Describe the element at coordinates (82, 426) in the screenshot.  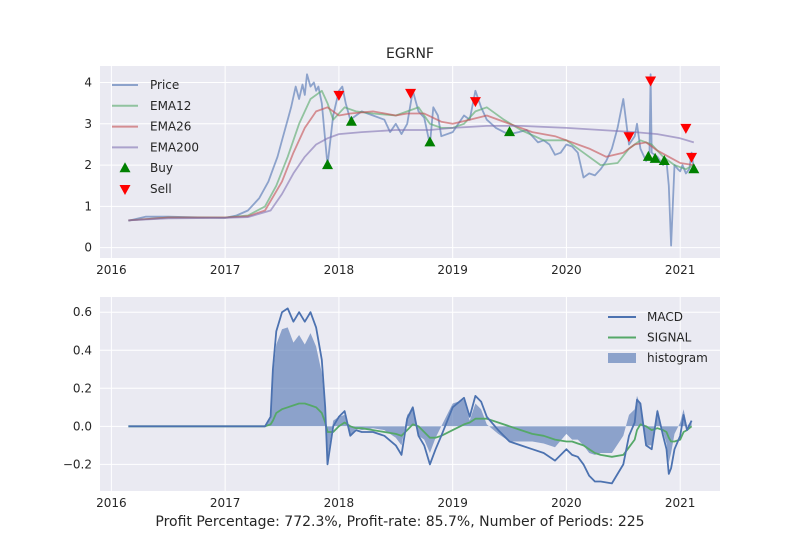
I see `y-tick-label: 0.0` at that location.